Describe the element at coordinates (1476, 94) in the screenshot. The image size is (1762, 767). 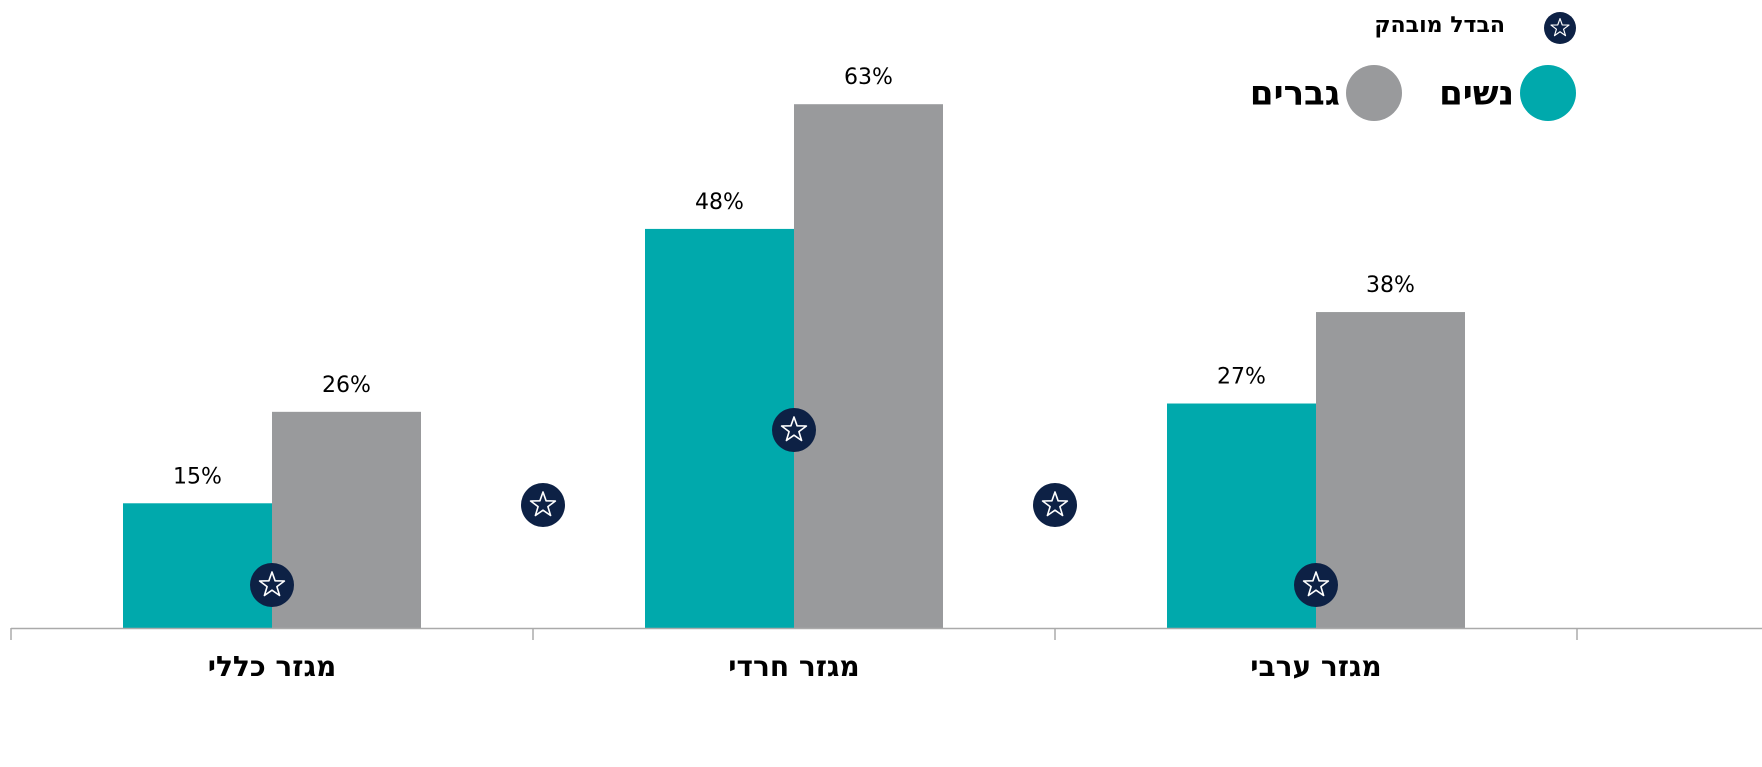
I see `legend-label: נשים` at that location.